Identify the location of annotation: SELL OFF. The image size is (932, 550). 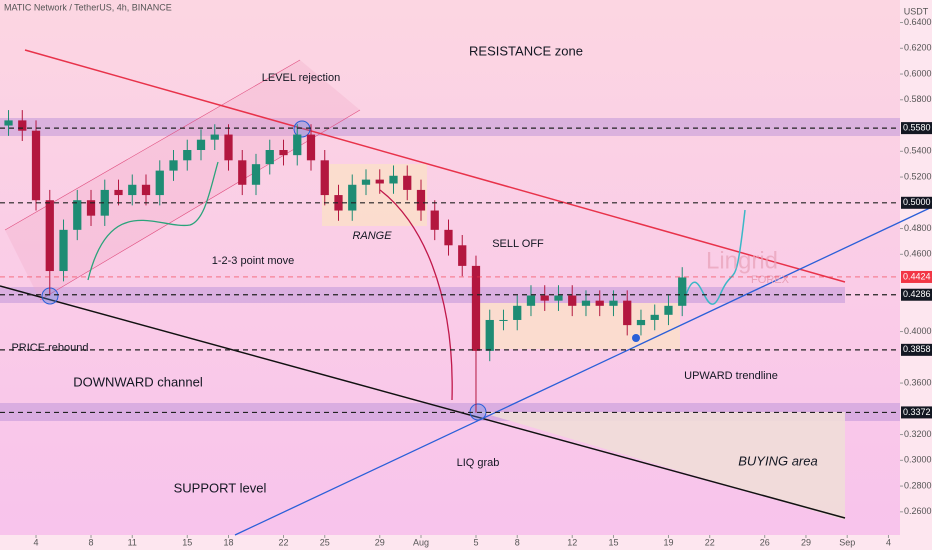
(518, 244).